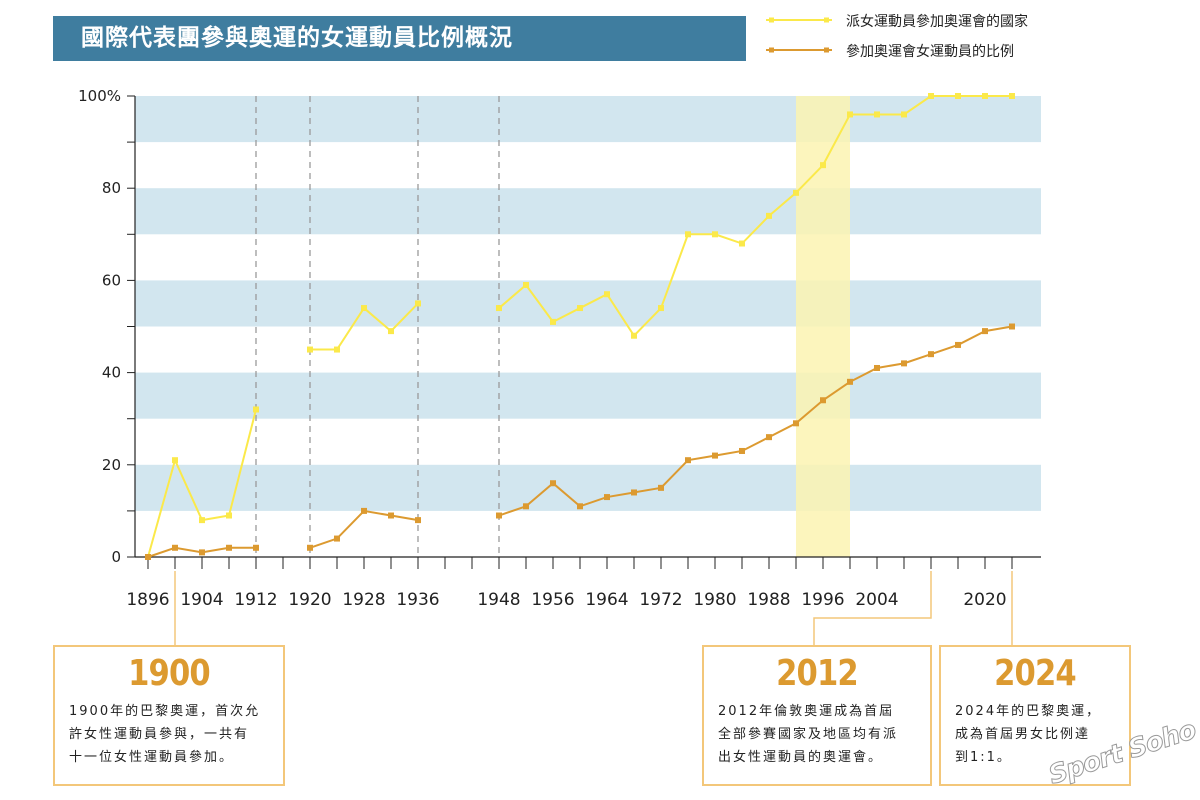 This screenshot has height=800, width=1200. Describe the element at coordinates (111, 188) in the screenshot. I see `y-tick-label: 80` at that location.